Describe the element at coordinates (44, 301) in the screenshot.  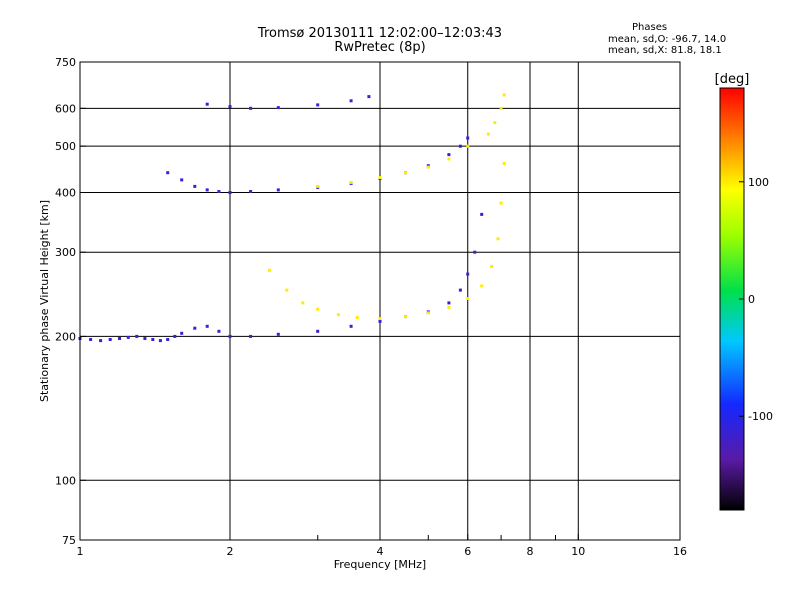
I see `y-axis-label: Stationary phase Virtual Height [km]` at that location.